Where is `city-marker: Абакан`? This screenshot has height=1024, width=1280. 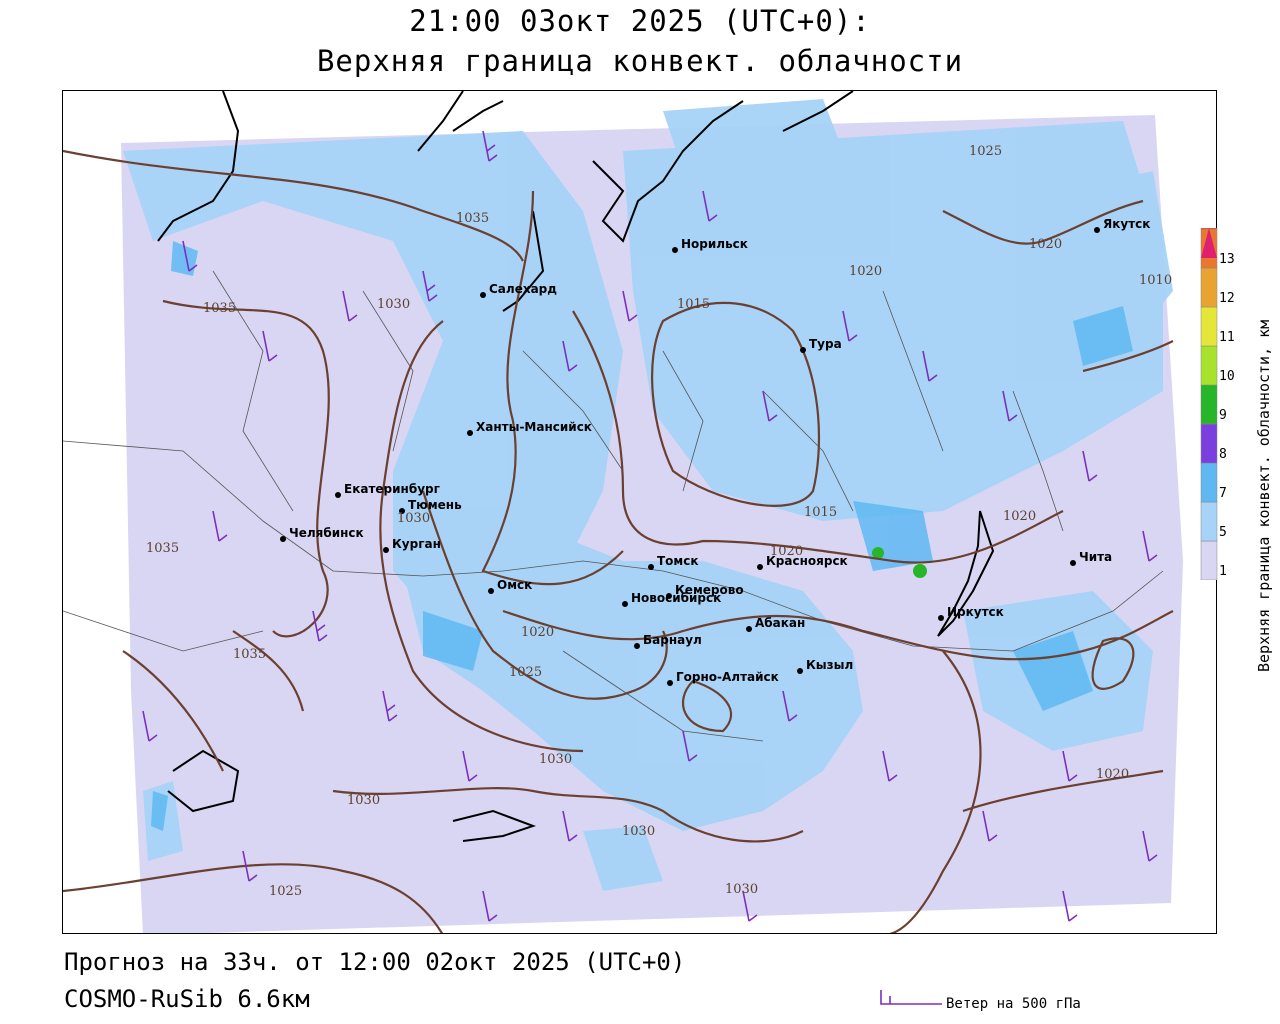
city-marker: Абакан is located at coordinates (775, 624).